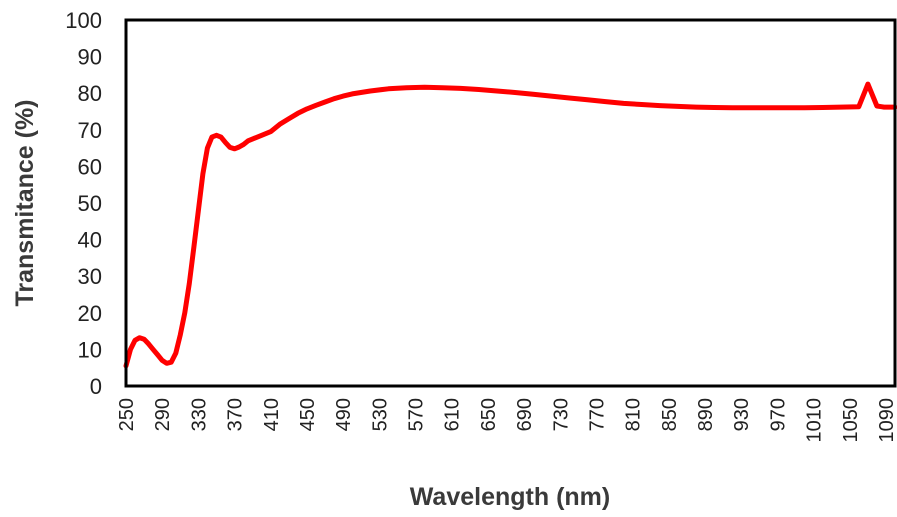 The height and width of the screenshot is (517, 897). What do you see at coordinates (308, 414) in the screenshot?
I see `x-tick-label: 450` at bounding box center [308, 414].